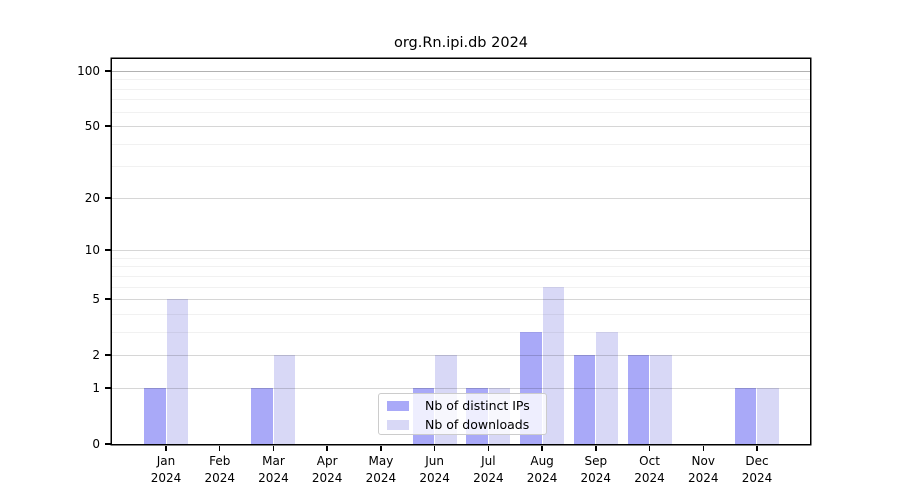 The height and width of the screenshot is (500, 900). What do you see at coordinates (703, 461) in the screenshot?
I see `x-tick-month: Nov` at bounding box center [703, 461].